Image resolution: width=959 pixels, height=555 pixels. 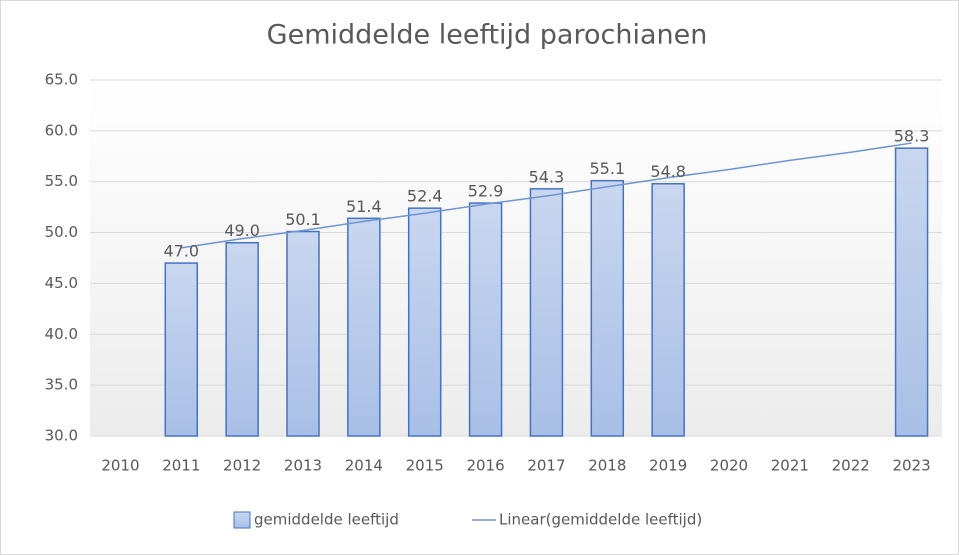 What do you see at coordinates (61, 232) in the screenshot?
I see `y-tick-label: 50.0` at bounding box center [61, 232].